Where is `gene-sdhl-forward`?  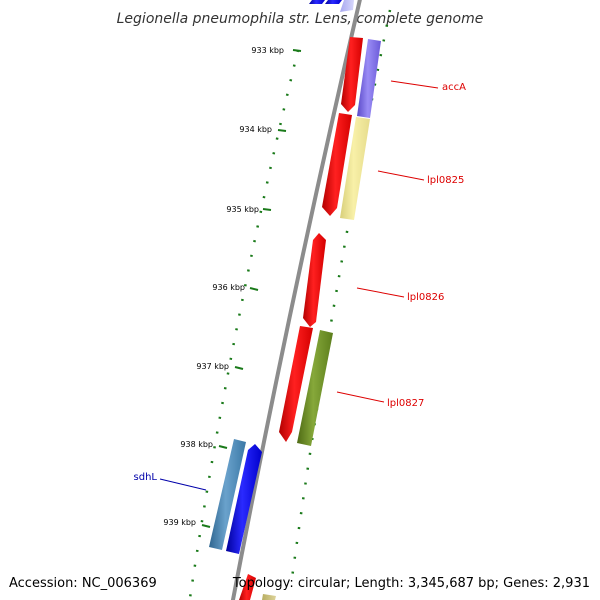
gene-sdhl-forward is located at coordinates (244, 499).